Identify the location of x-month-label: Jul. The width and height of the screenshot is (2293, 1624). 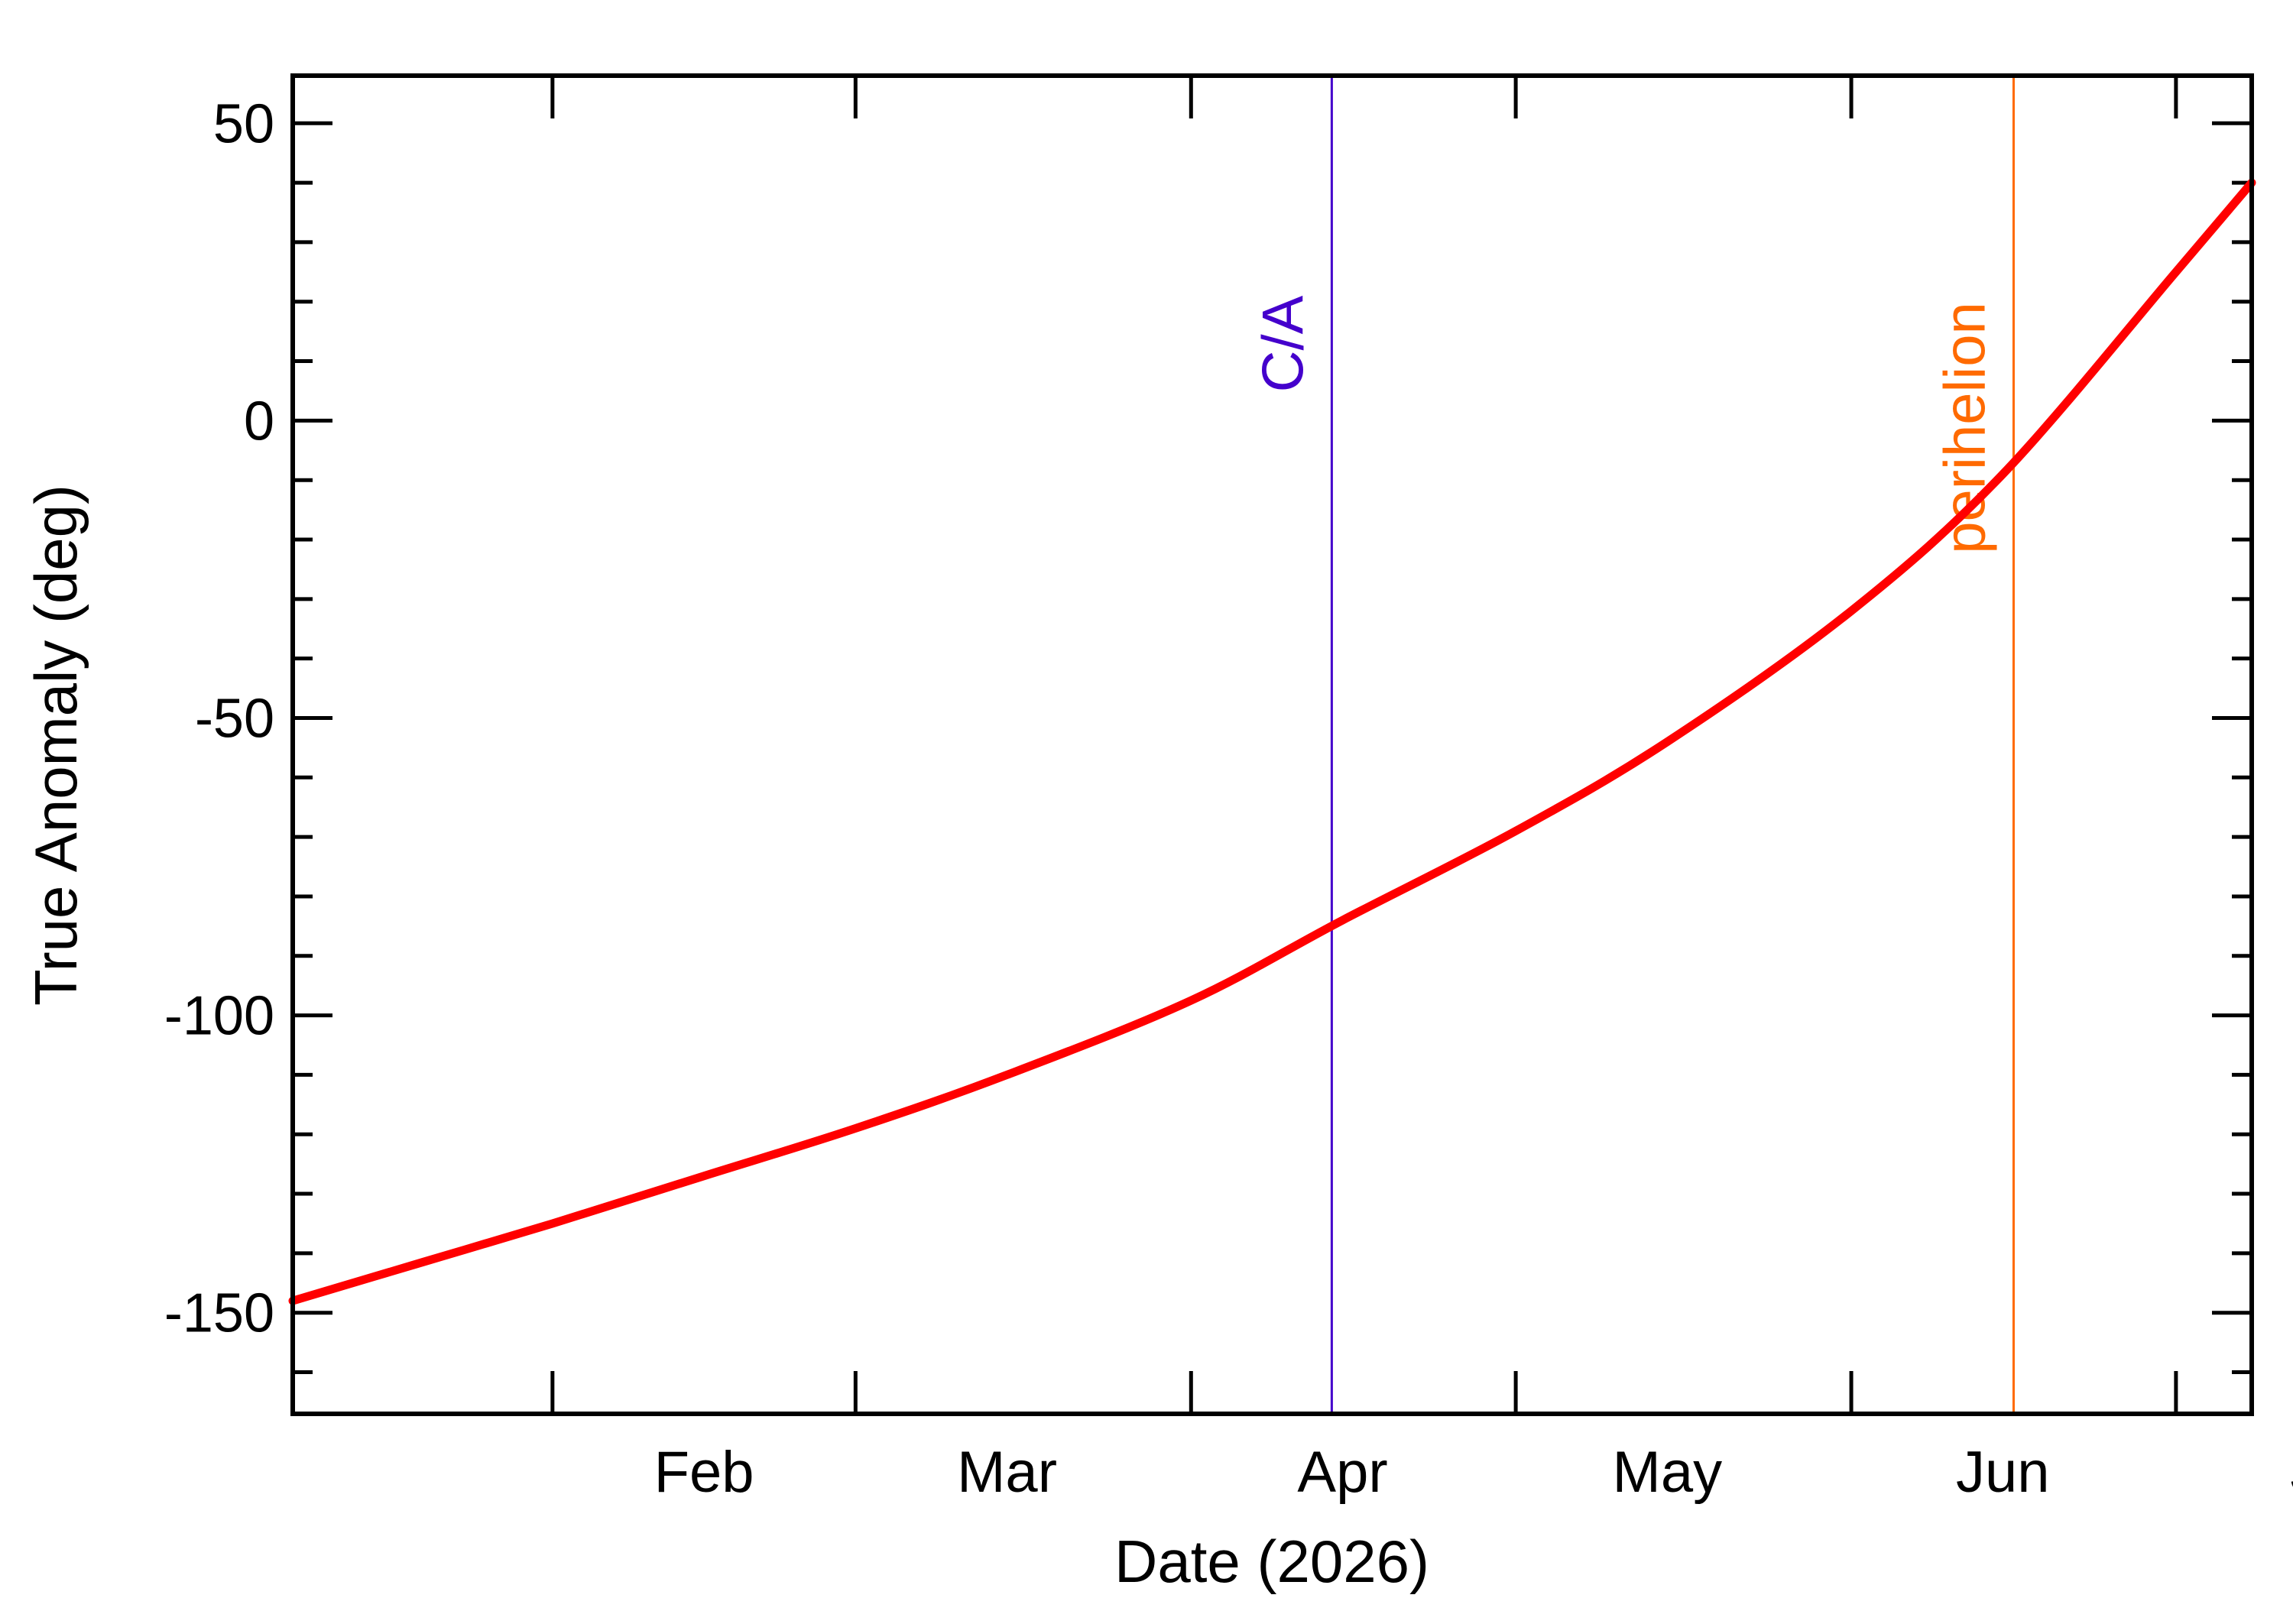
(2292, 1472).